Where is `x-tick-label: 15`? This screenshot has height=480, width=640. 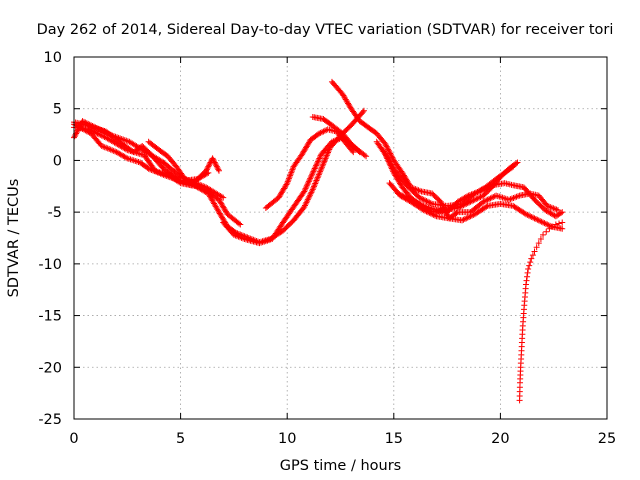
x-tick-label: 15 is located at coordinates (394, 439).